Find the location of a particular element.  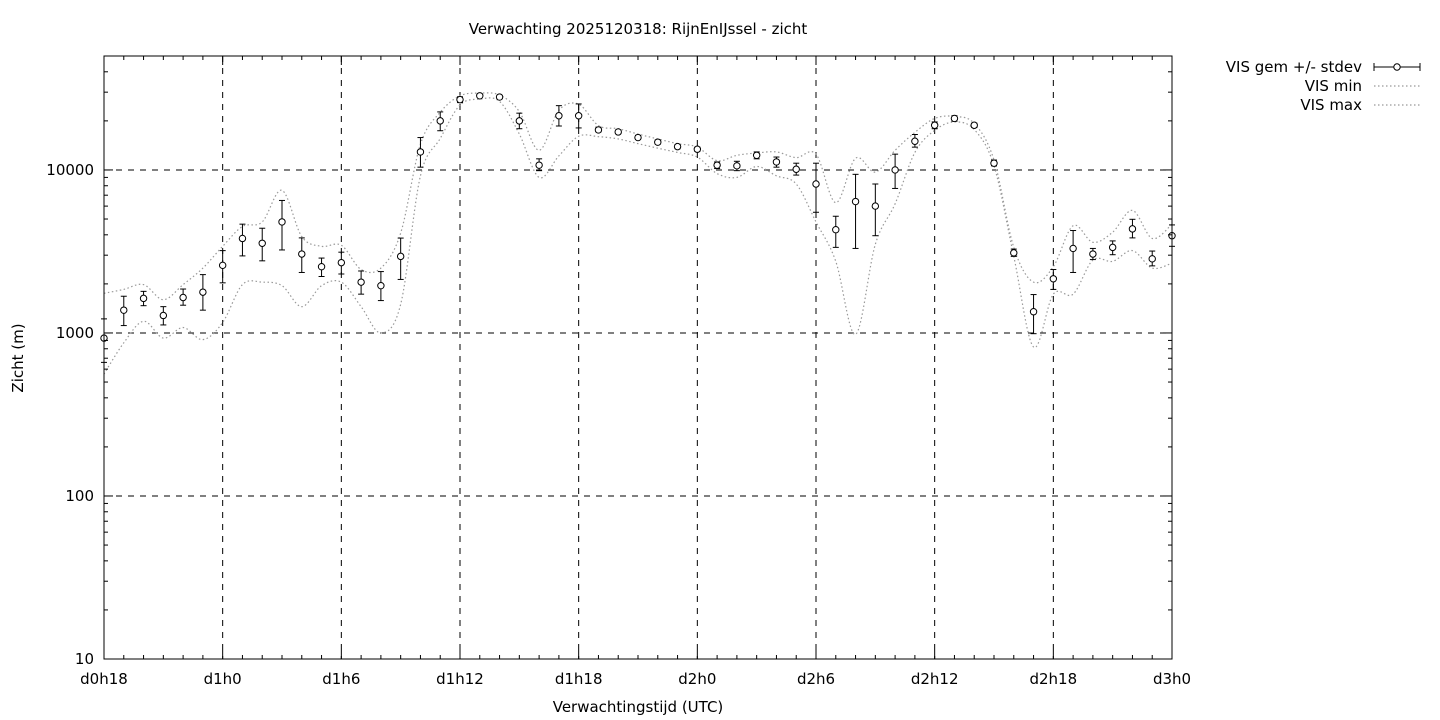

legend-label: VIS max is located at coordinates (1331, 105).